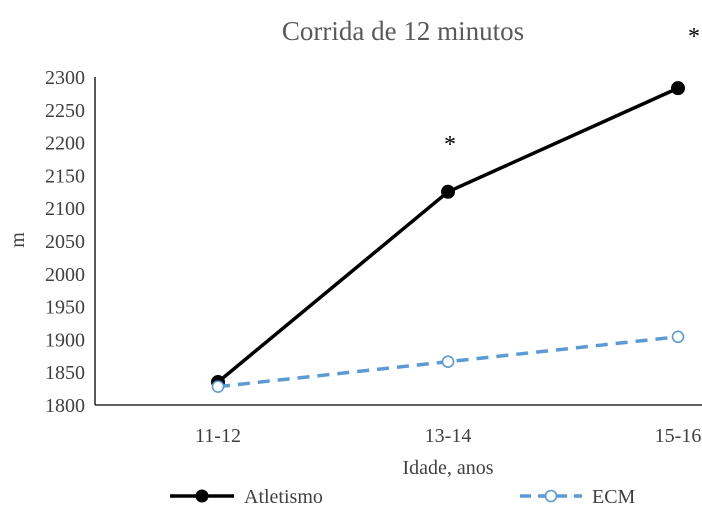 Image resolution: width=702 pixels, height=506 pixels. Describe the element at coordinates (65, 209) in the screenshot. I see `y-tick-label: 2100` at that location.